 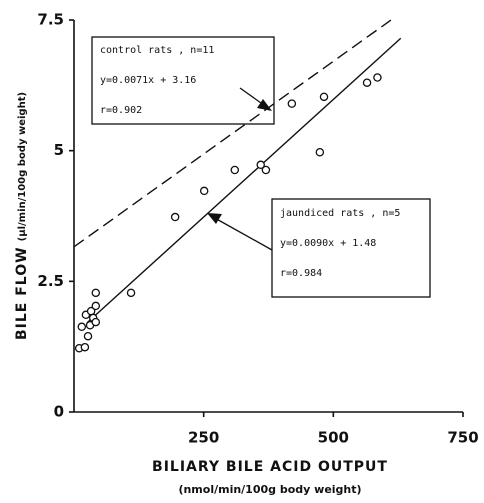 What do you see at coordinates (22, 293) in the screenshot?
I see `y-axis-title-main: BILE FLOW` at bounding box center [22, 293].